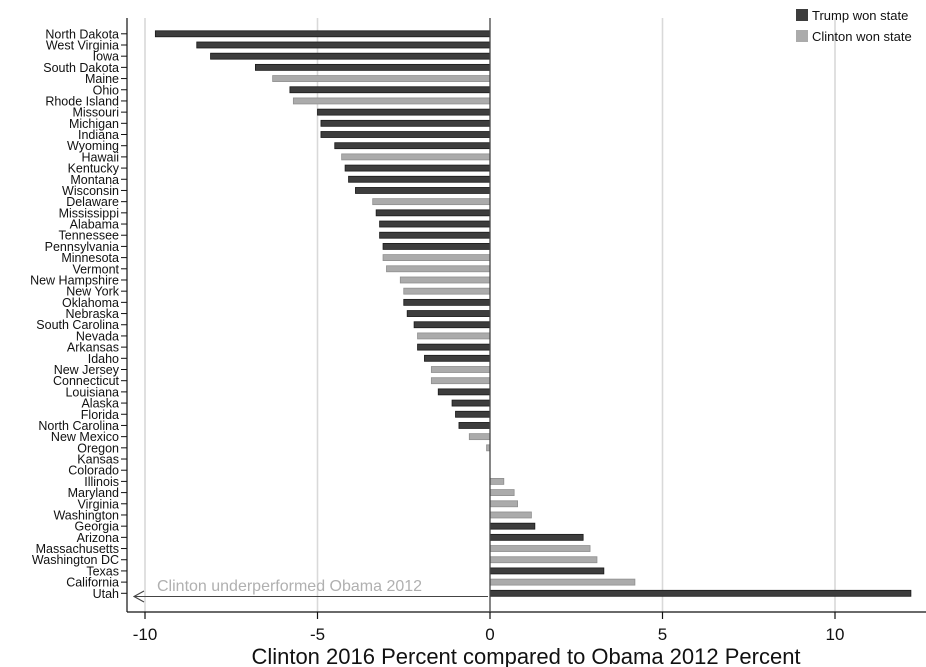  What do you see at coordinates (90, 303) in the screenshot?
I see `category-label: Oklahoma` at bounding box center [90, 303].